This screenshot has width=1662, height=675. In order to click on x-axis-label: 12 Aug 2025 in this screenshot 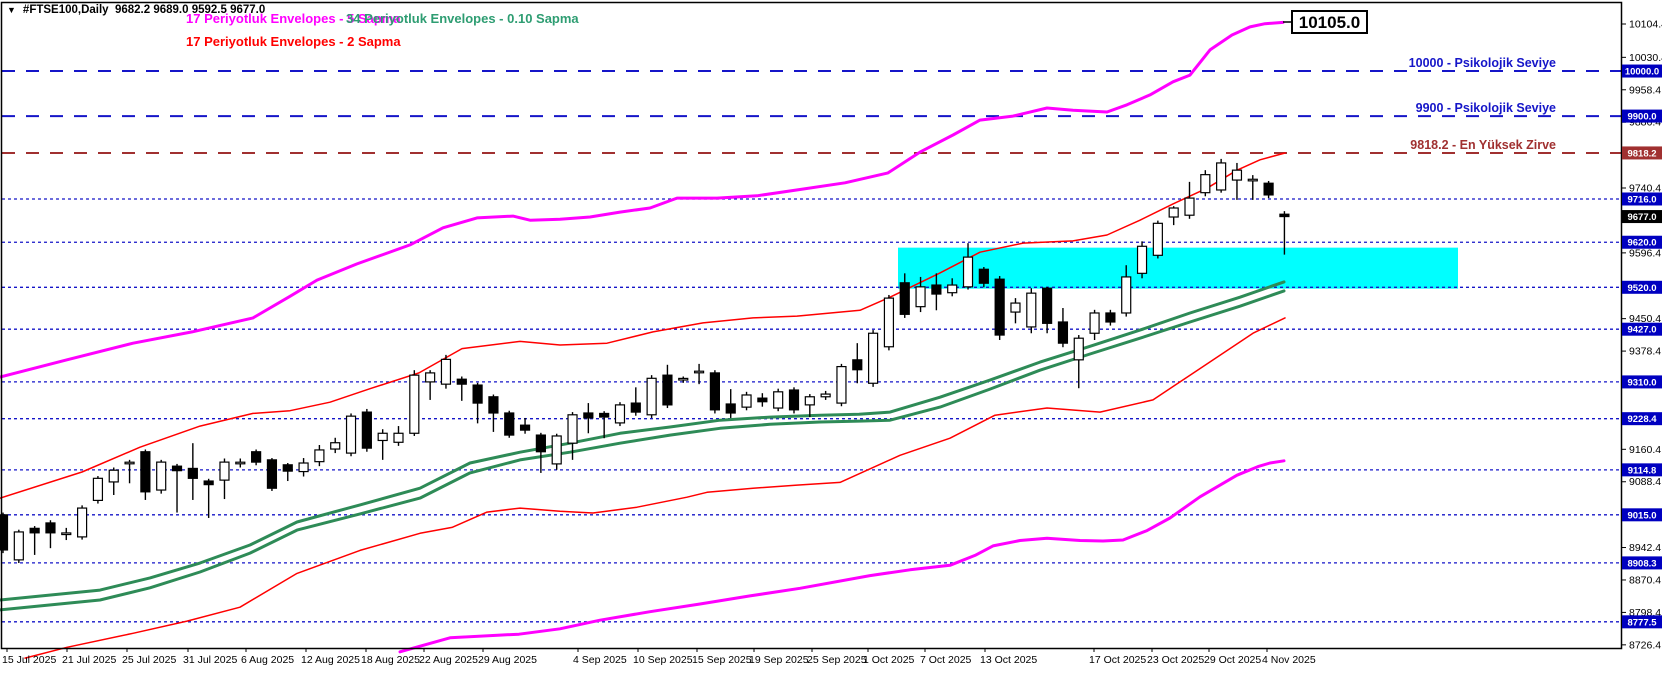, I will do `click(330, 660)`.